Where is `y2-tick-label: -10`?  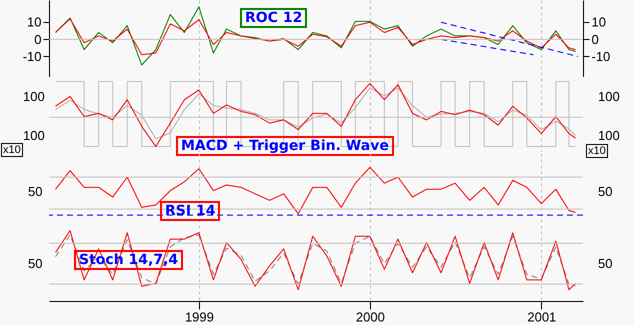 y2-tick-label: -10 is located at coordinates (601, 56).